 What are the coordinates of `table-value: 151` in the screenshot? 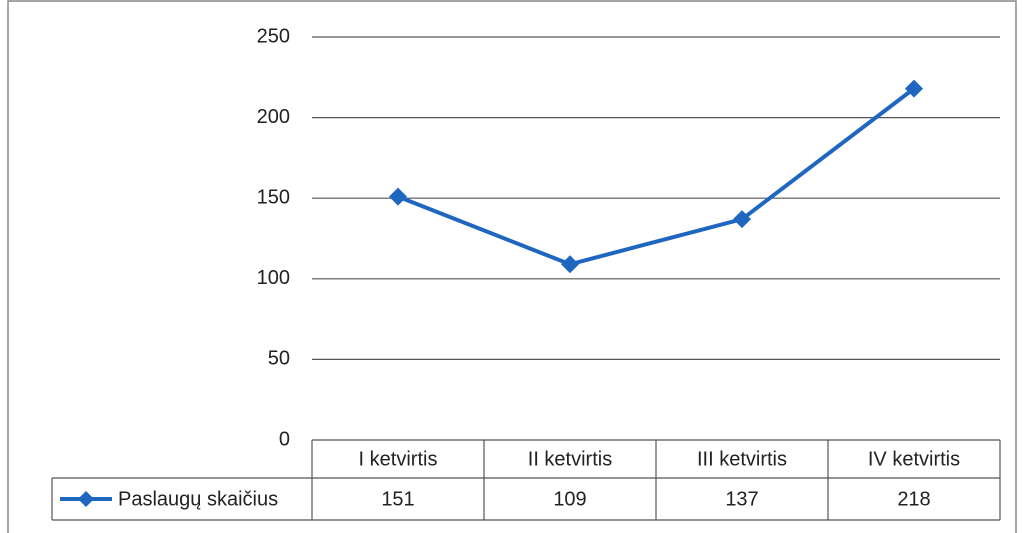 It's located at (397, 499).